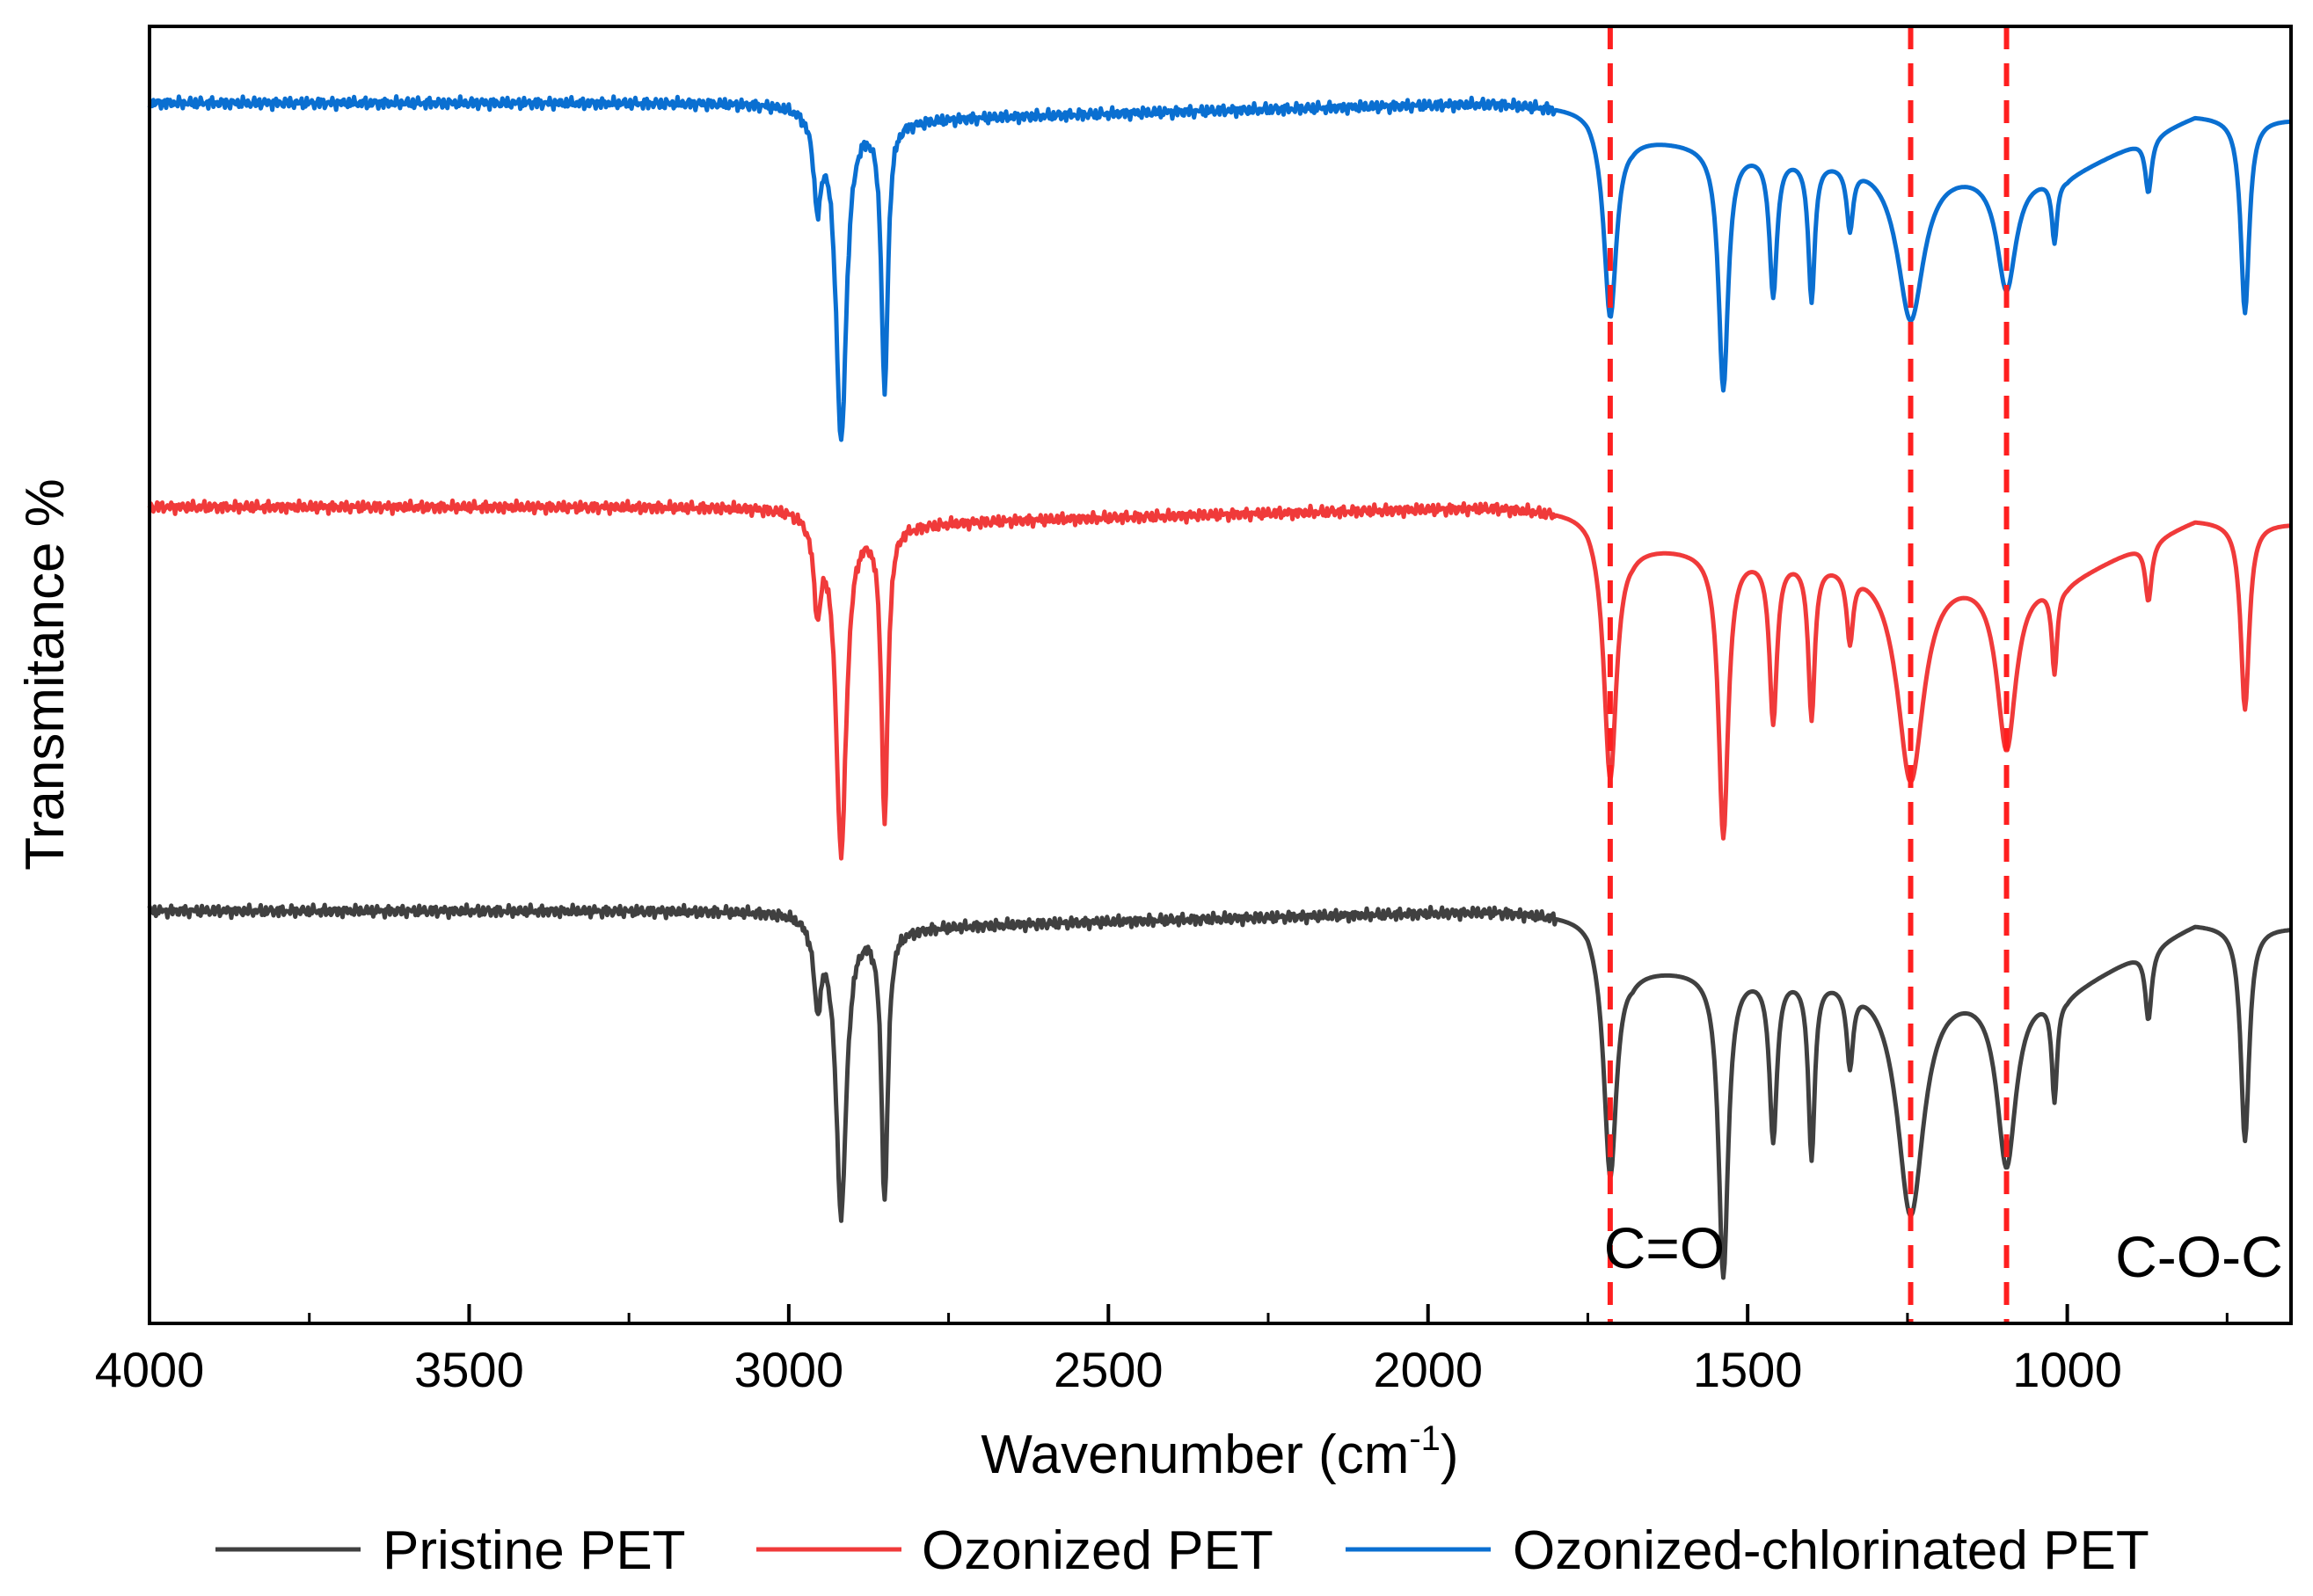 The image size is (2313, 1596). Describe the element at coordinates (1943, 1252) in the screenshot. I see `annotations: C=O C-O-C` at that location.